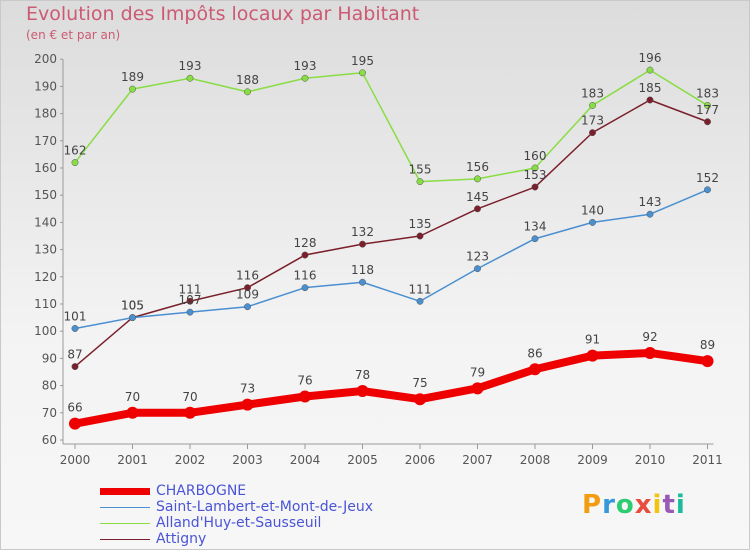 The width and height of the screenshot is (750, 550). What do you see at coordinates (304, 380) in the screenshot?
I see `data-label: 76` at bounding box center [304, 380].